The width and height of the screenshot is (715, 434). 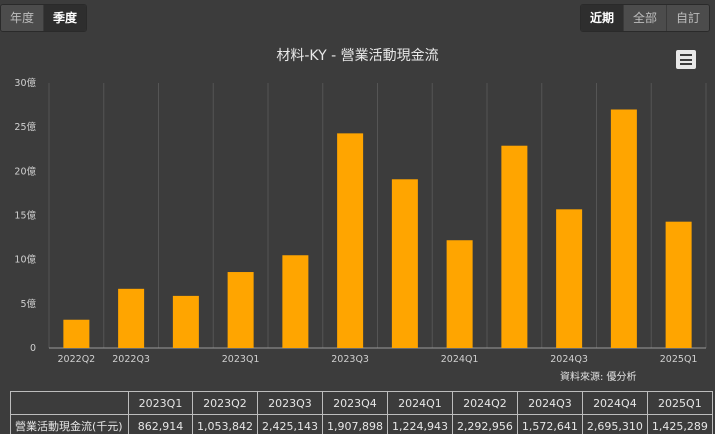 I want to click on bar-2023Q2, so click(x=295, y=301).